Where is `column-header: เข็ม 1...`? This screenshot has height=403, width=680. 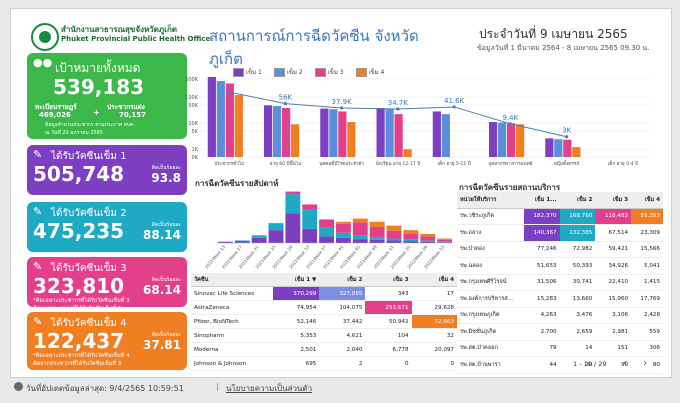 column-header: เข็ม 1... is located at coordinates (541, 200).